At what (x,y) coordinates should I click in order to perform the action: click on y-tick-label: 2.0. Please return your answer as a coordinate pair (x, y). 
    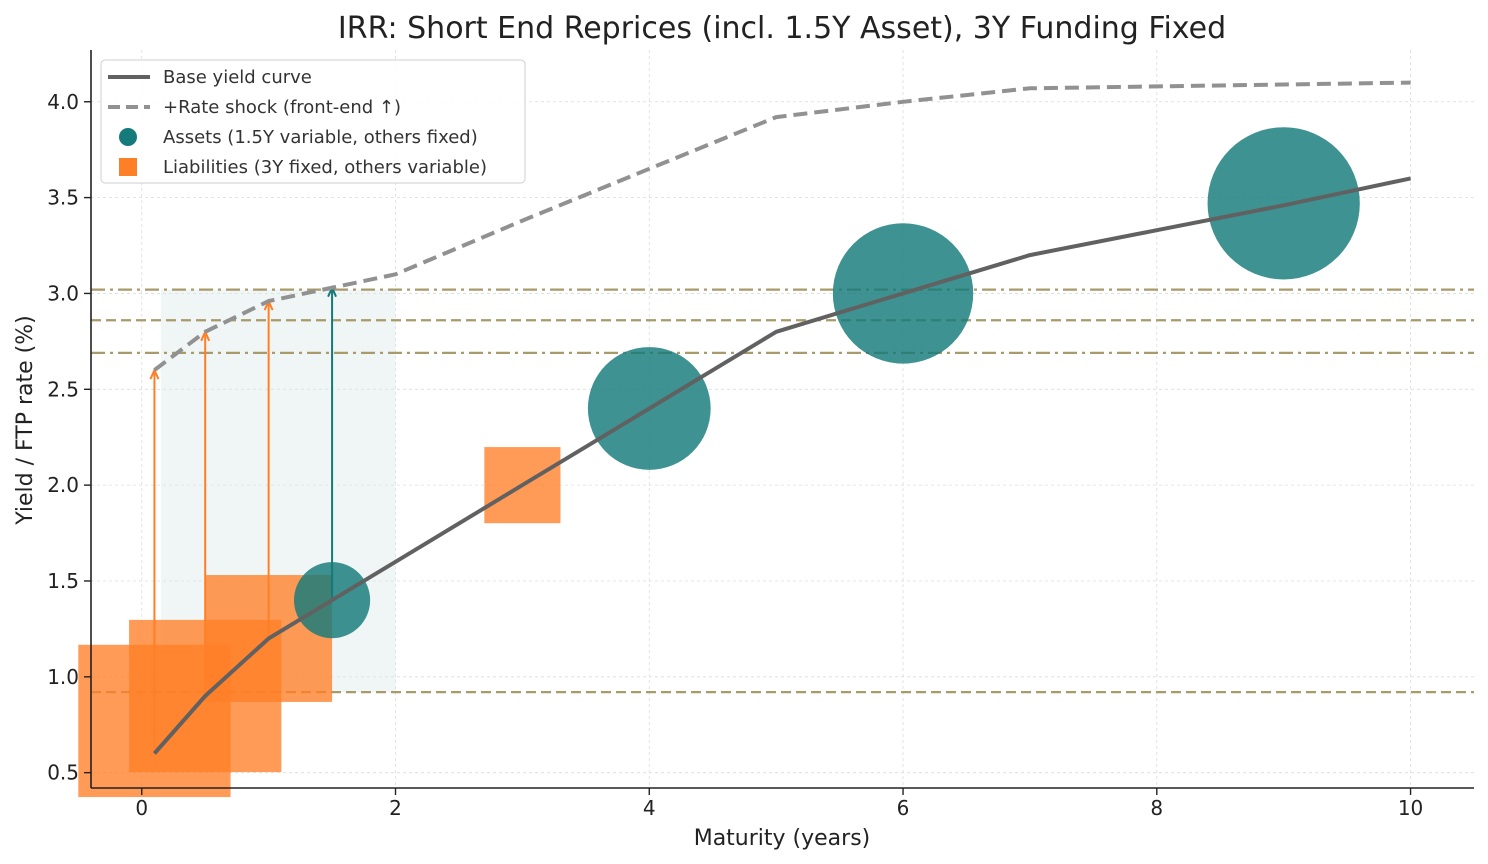
    Looking at the image, I should click on (63, 485).